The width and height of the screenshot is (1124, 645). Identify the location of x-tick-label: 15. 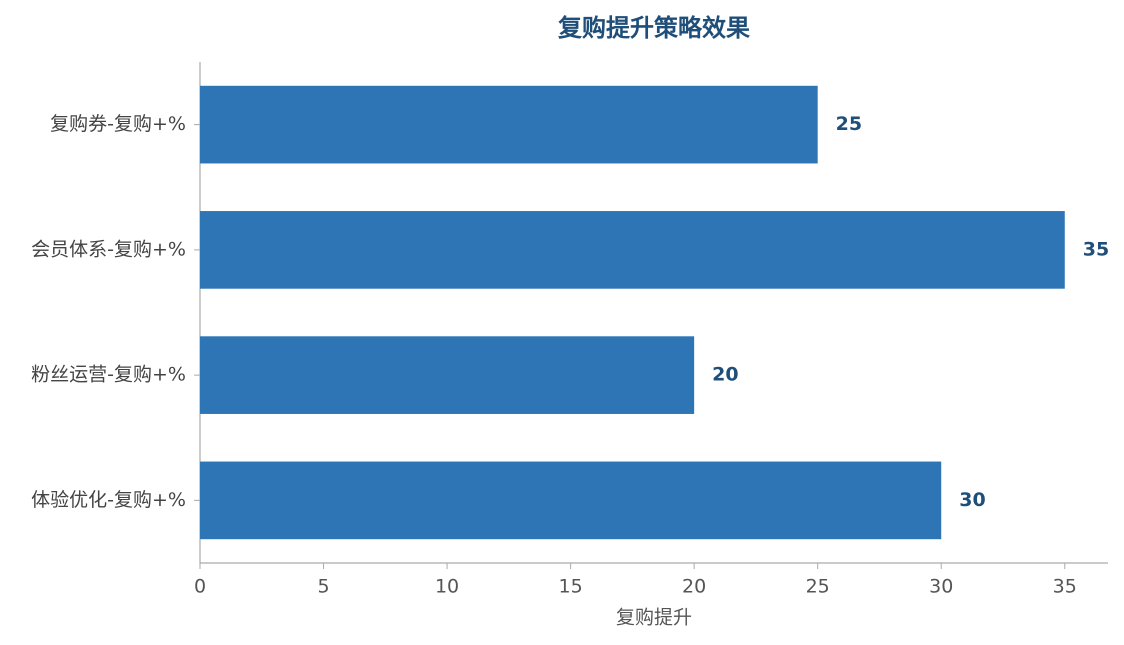
(571, 587).